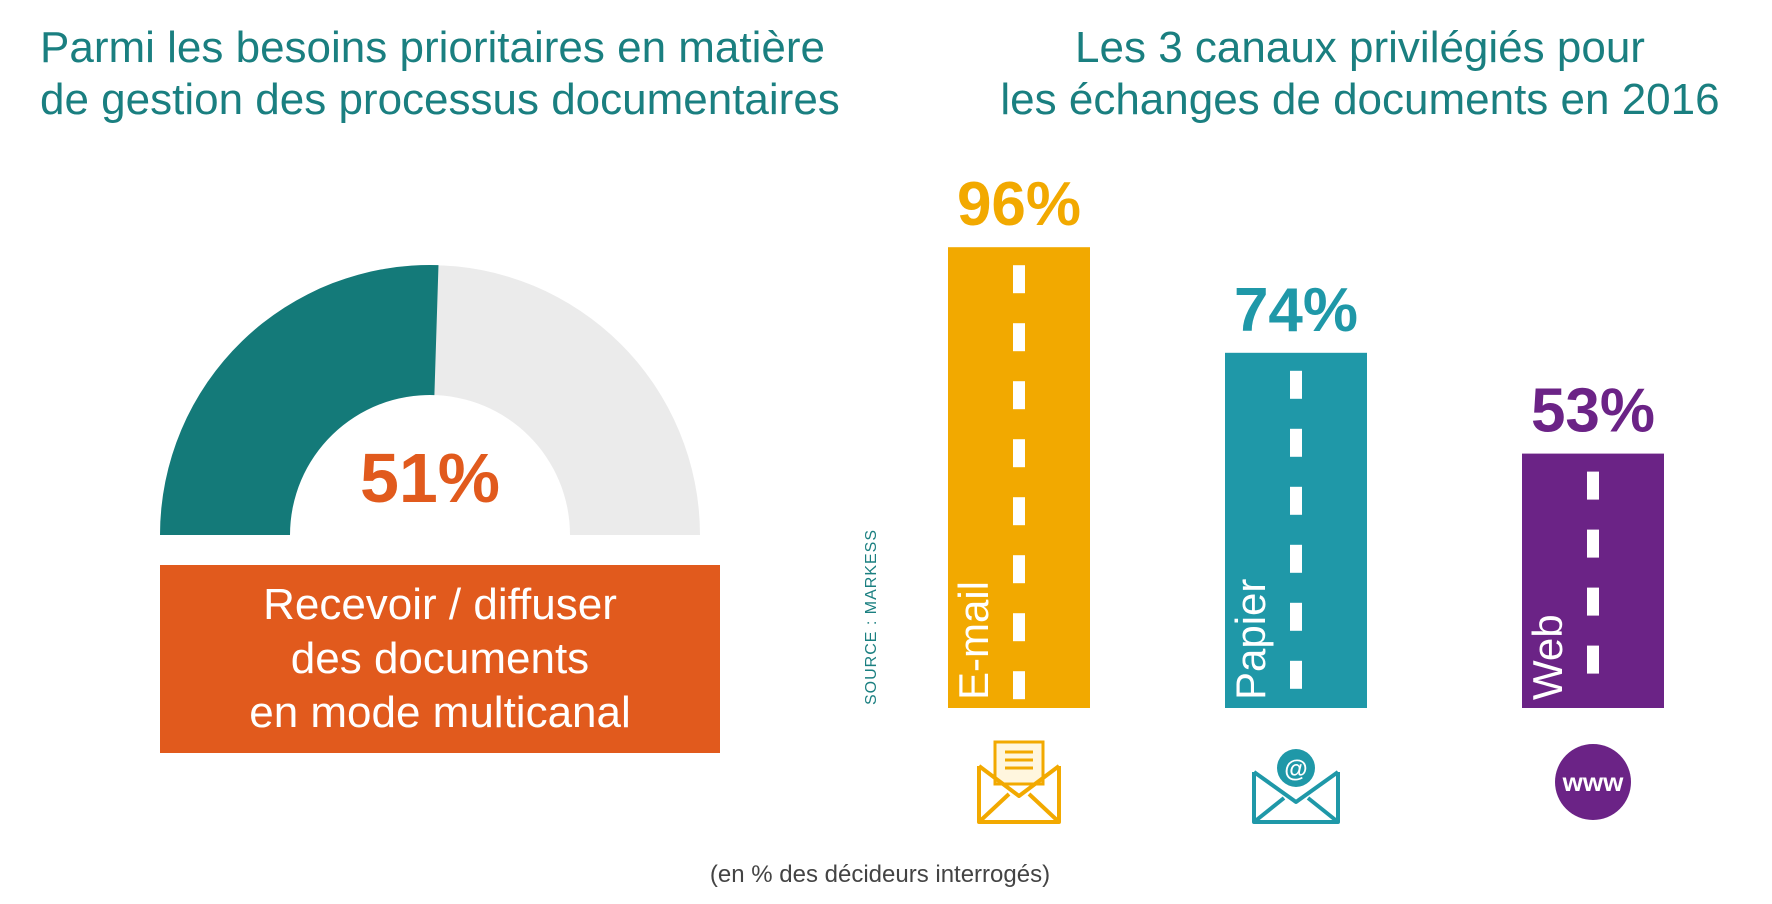 The height and width of the screenshot is (904, 1772). What do you see at coordinates (1019, 763) in the screenshot?
I see `letter-sheet` at bounding box center [1019, 763].